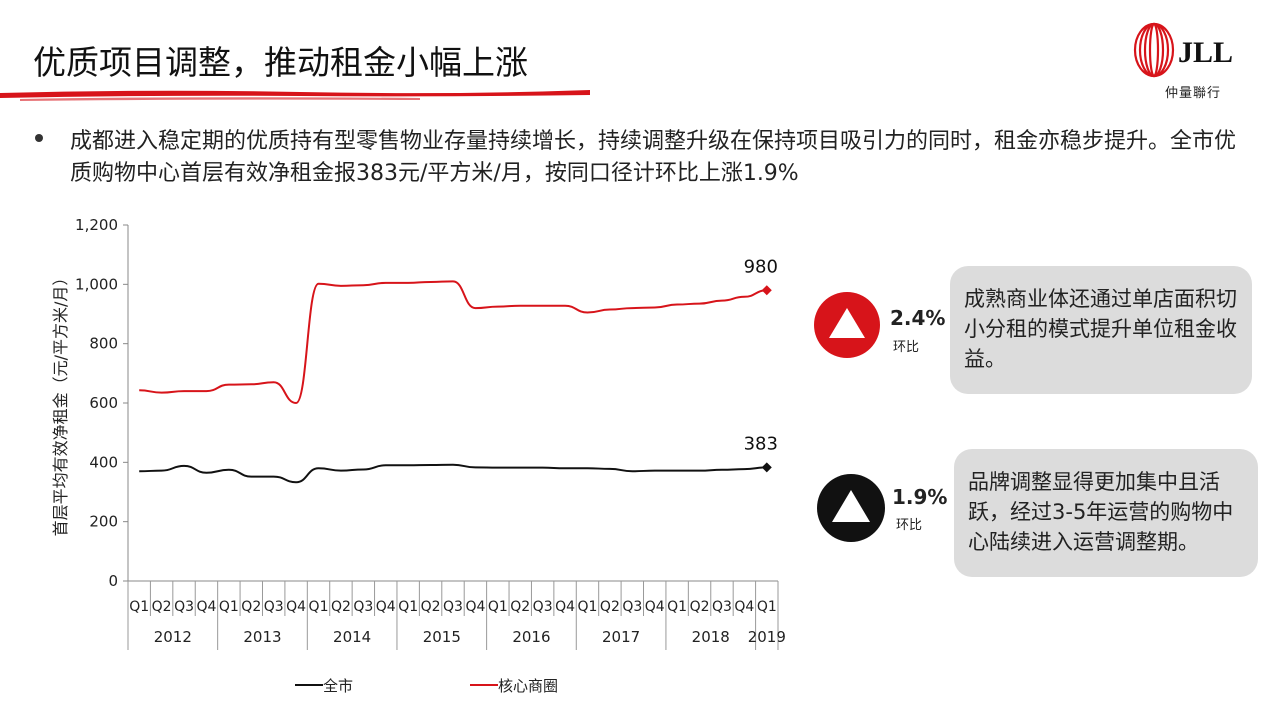 This screenshot has width=1280, height=720. I want to click on year-label: 2016, so click(531, 637).